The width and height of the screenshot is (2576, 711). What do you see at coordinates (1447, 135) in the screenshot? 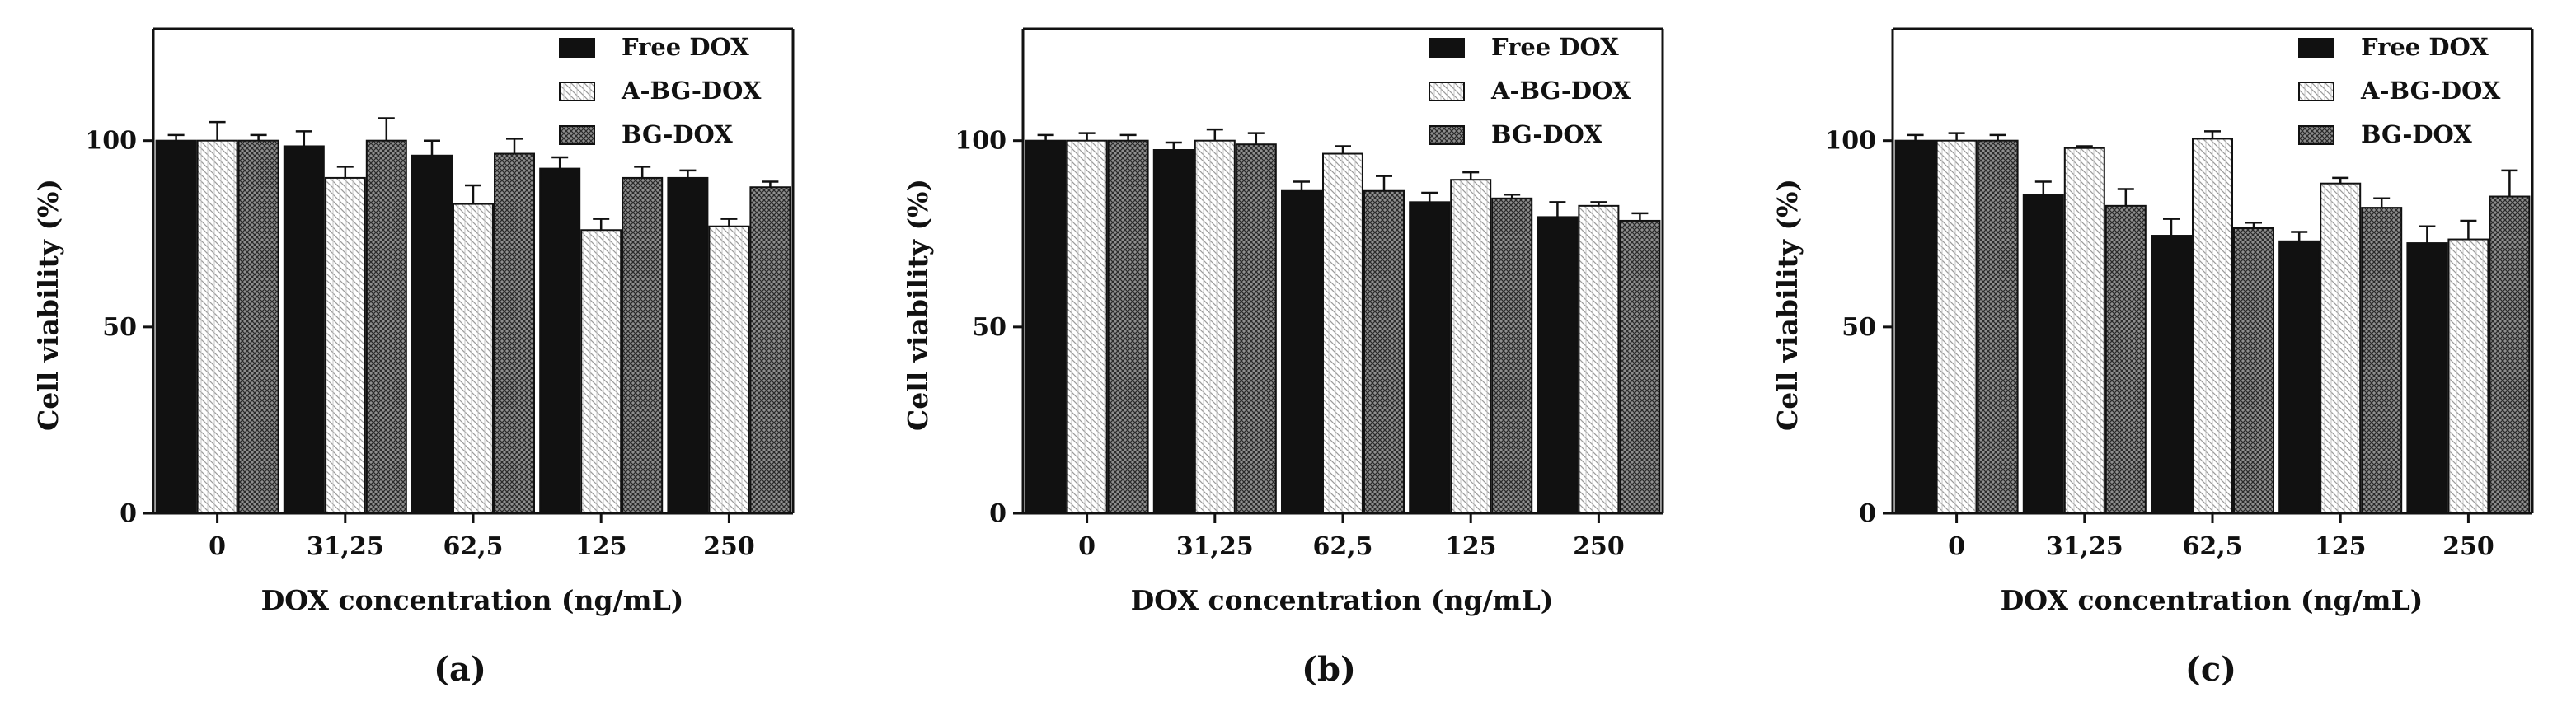
I see `panel-b-legend-swatch-bg-dox` at bounding box center [1447, 135].